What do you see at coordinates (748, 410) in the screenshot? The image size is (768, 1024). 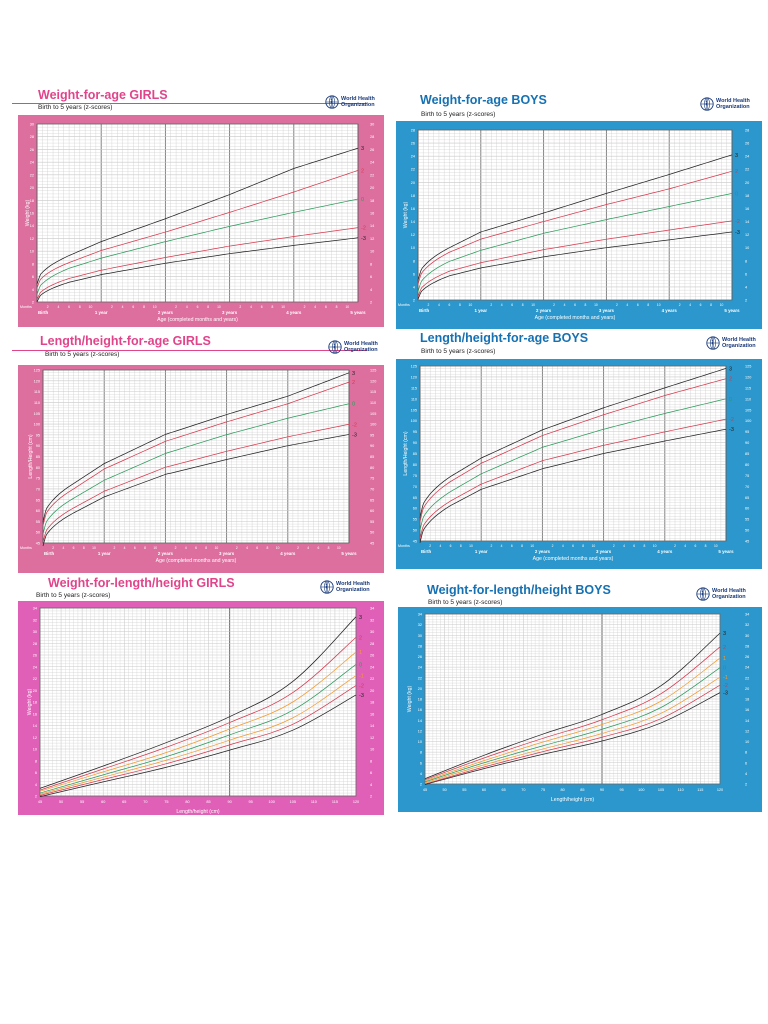 I see `y-tick-label-right: 105` at bounding box center [748, 410].